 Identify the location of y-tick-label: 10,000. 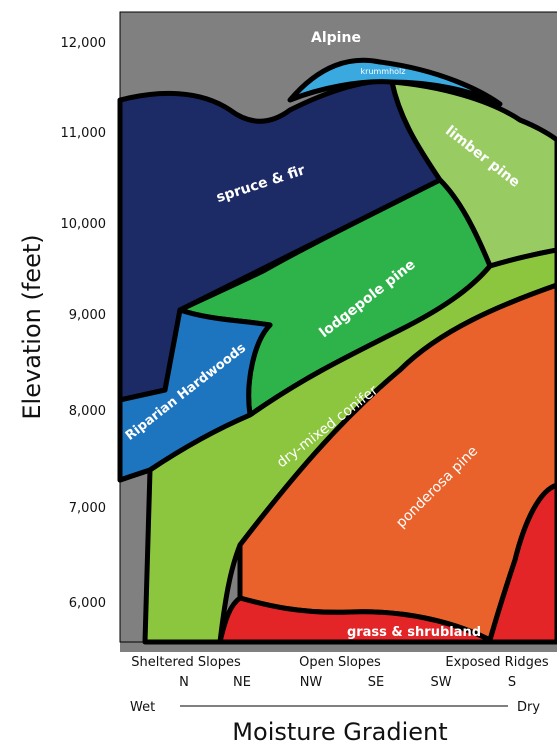
(84, 224).